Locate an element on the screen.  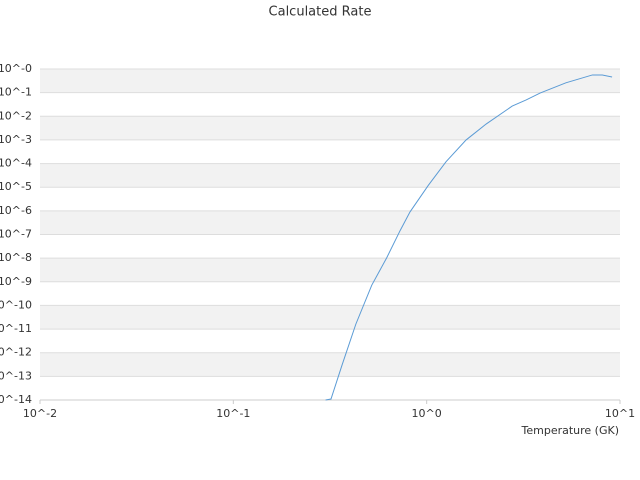
x-tick-label: 10^-1 is located at coordinates (233, 413).